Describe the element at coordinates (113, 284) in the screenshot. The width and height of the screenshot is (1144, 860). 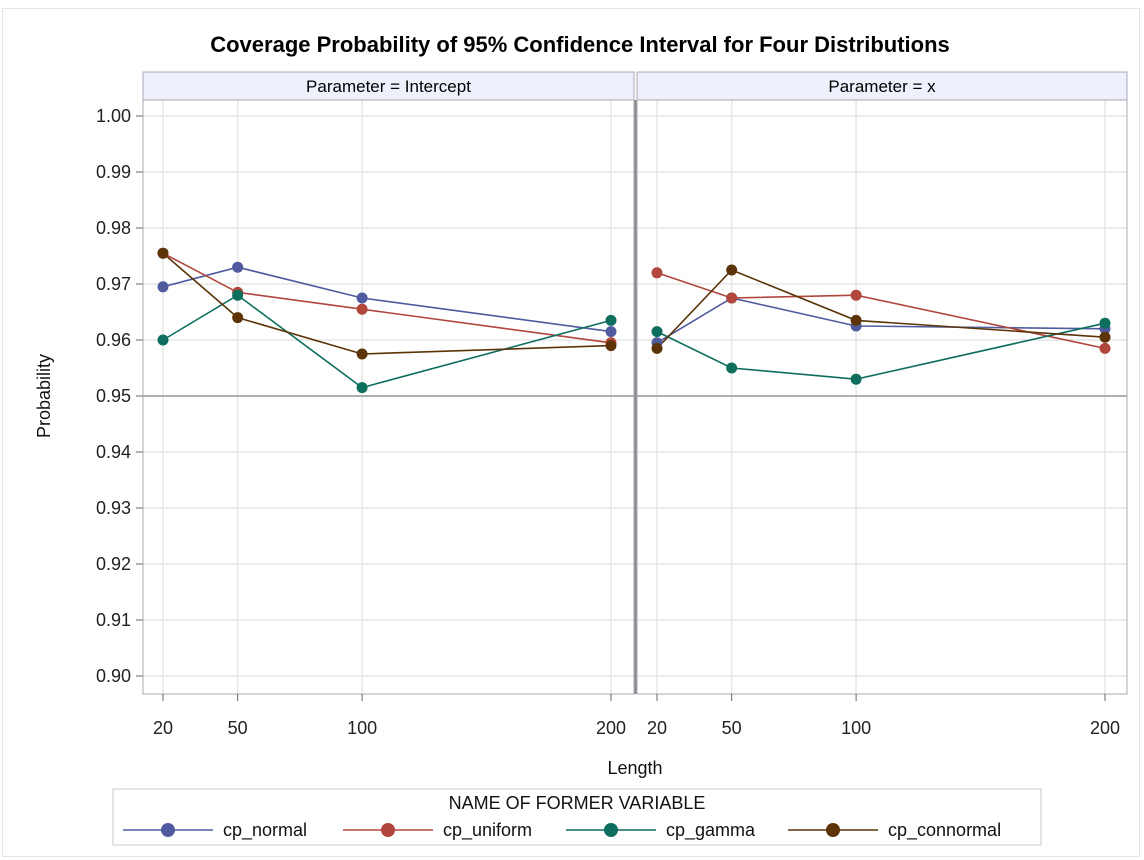
I see `y-tick-label: 0.97` at that location.